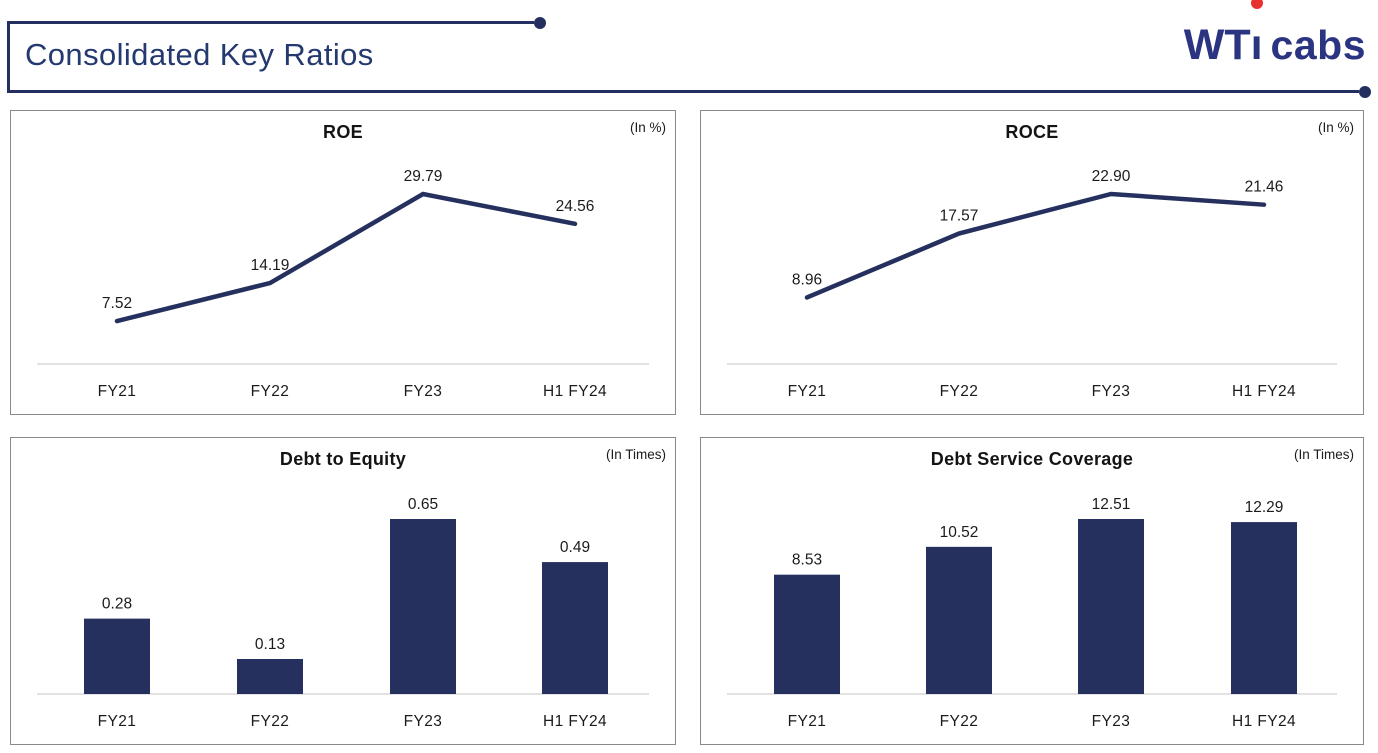  Describe the element at coordinates (1264, 187) in the screenshot. I see `data-label: 21.46` at that location.